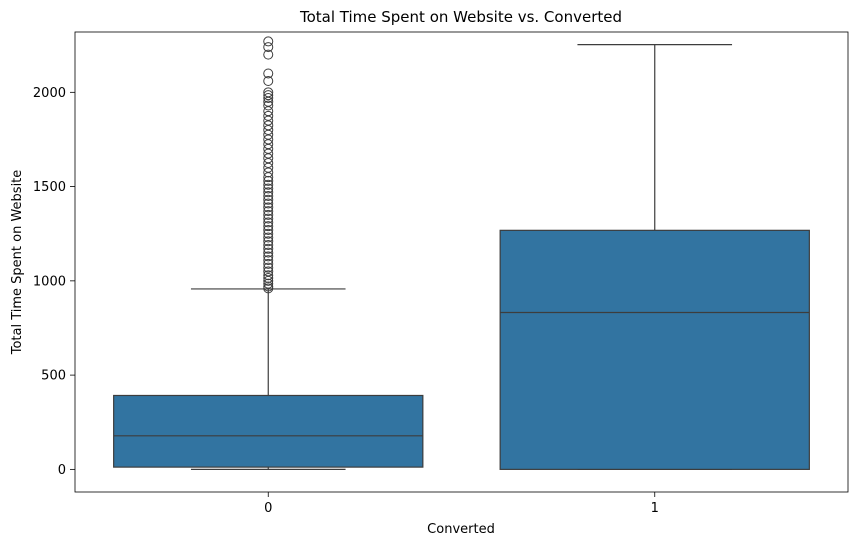 The height and width of the screenshot is (547, 859). What do you see at coordinates (62, 470) in the screenshot?
I see `y-tick-label: 0` at bounding box center [62, 470].